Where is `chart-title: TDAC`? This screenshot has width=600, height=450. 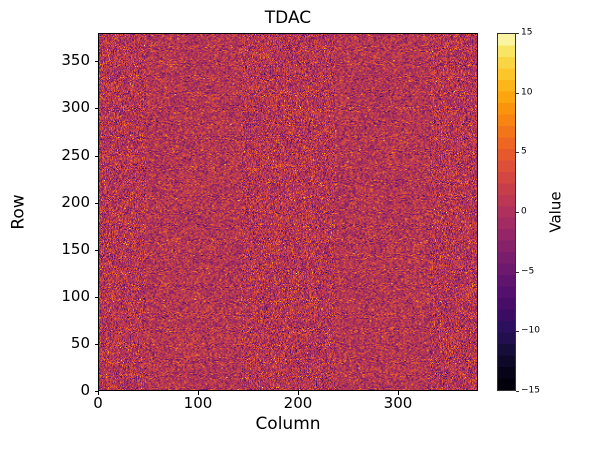 chart-title: TDAC is located at coordinates (288, 18).